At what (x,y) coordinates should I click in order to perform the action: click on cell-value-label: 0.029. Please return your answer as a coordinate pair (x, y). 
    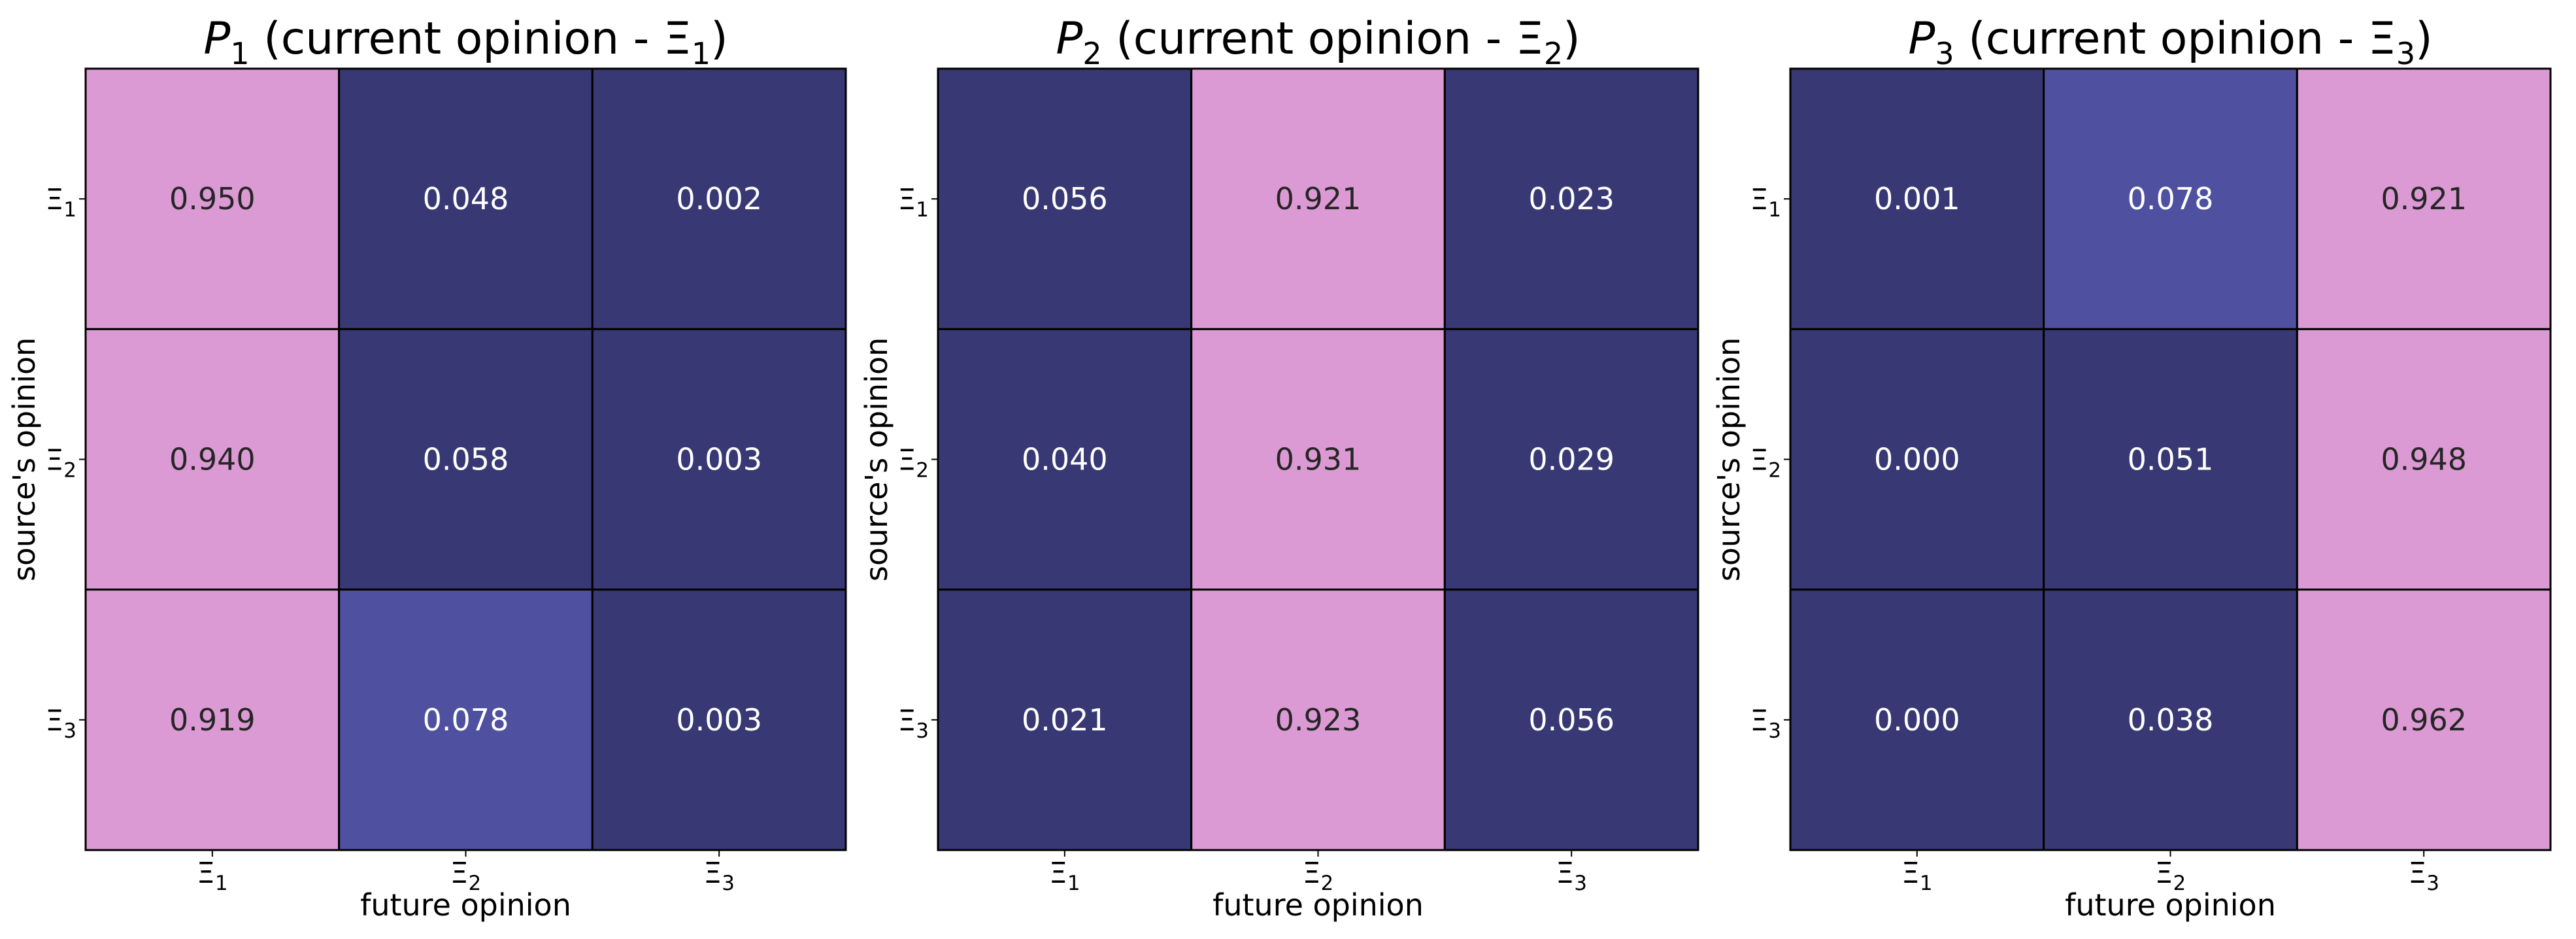
    Looking at the image, I should click on (1571, 459).